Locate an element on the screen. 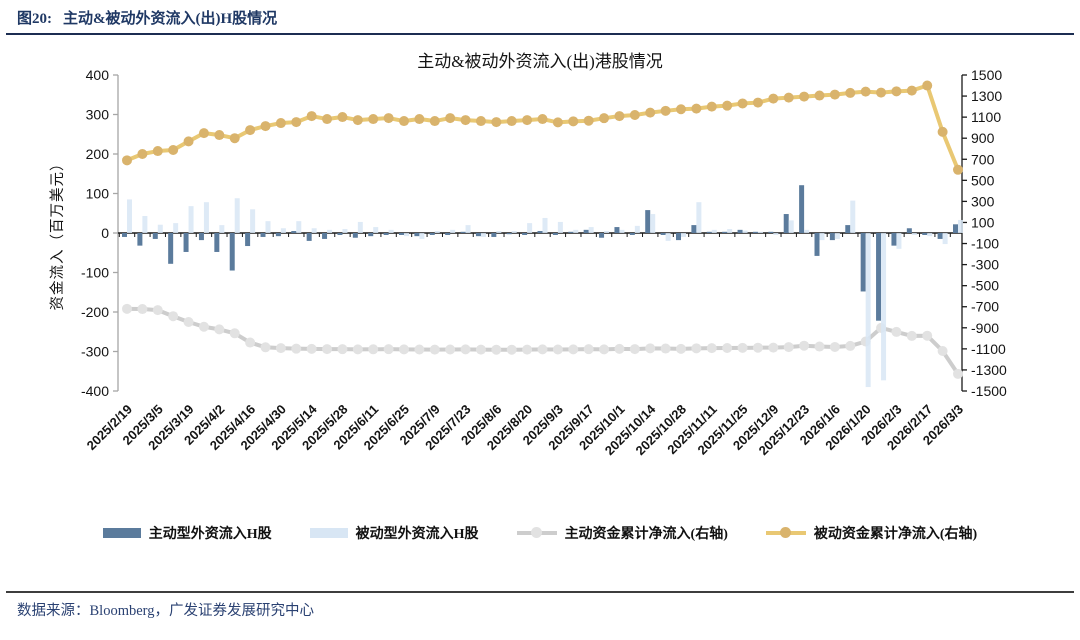 Image resolution: width=1080 pixels, height=640 pixels. svg-text: -700 is located at coordinates (985, 307).